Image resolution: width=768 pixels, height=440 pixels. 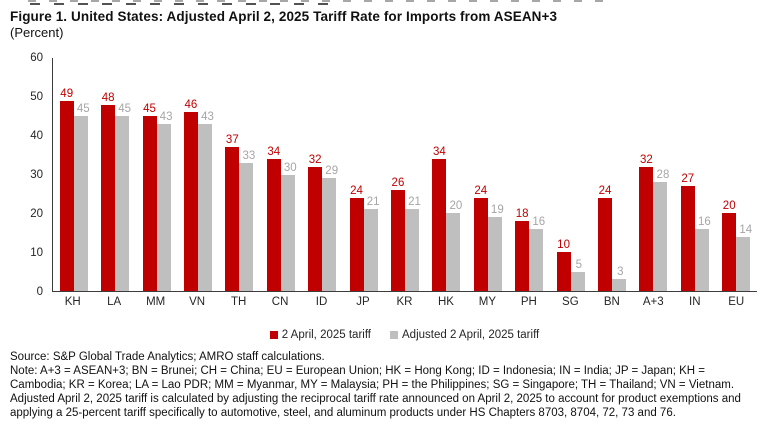 What do you see at coordinates (290, 167) in the screenshot?
I see `bar-value-label: 30` at bounding box center [290, 167].